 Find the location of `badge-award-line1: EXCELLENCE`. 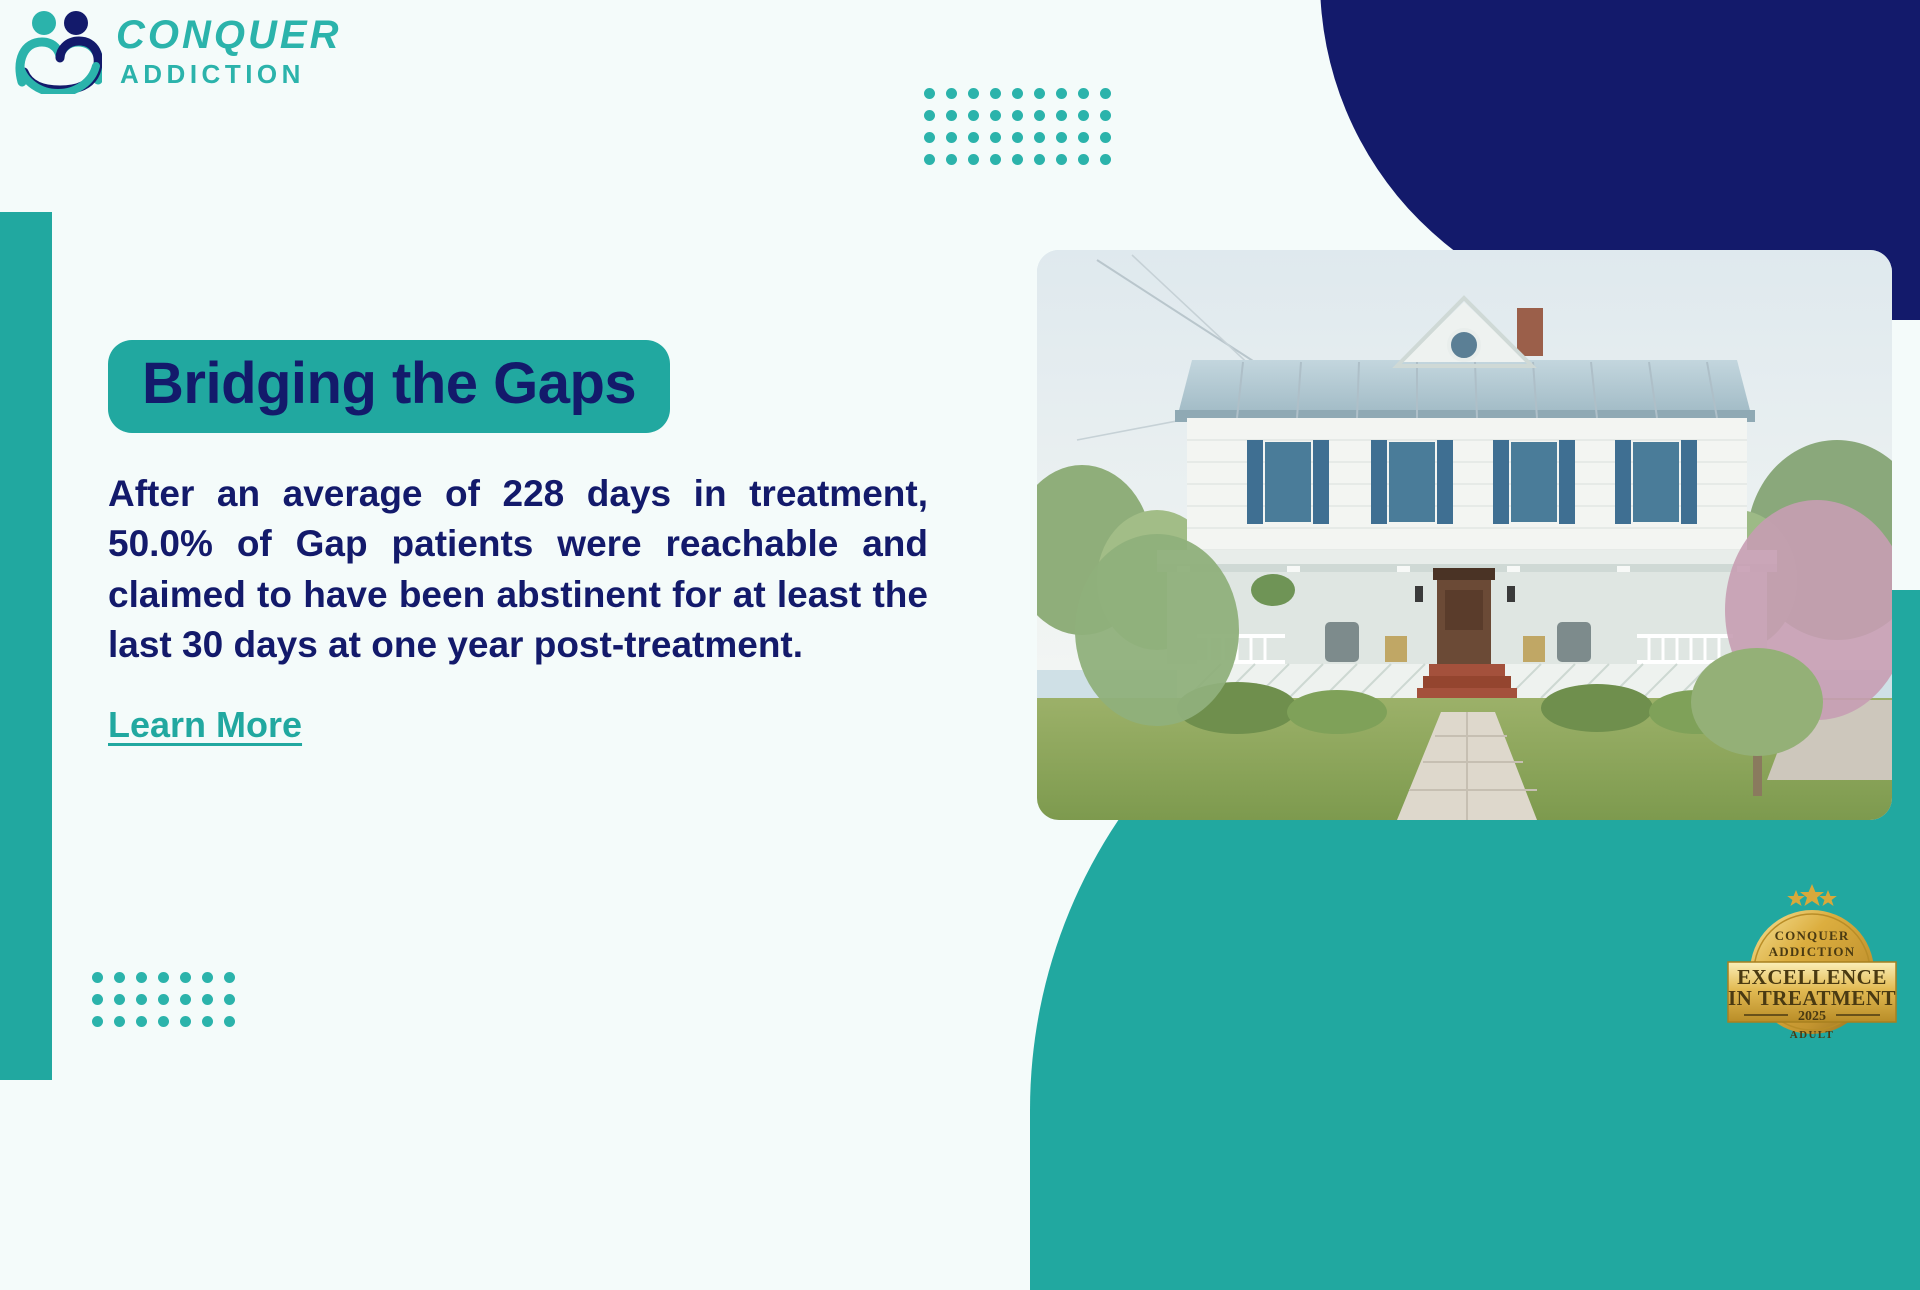

badge-award-line1: EXCELLENCE is located at coordinates (1812, 977).